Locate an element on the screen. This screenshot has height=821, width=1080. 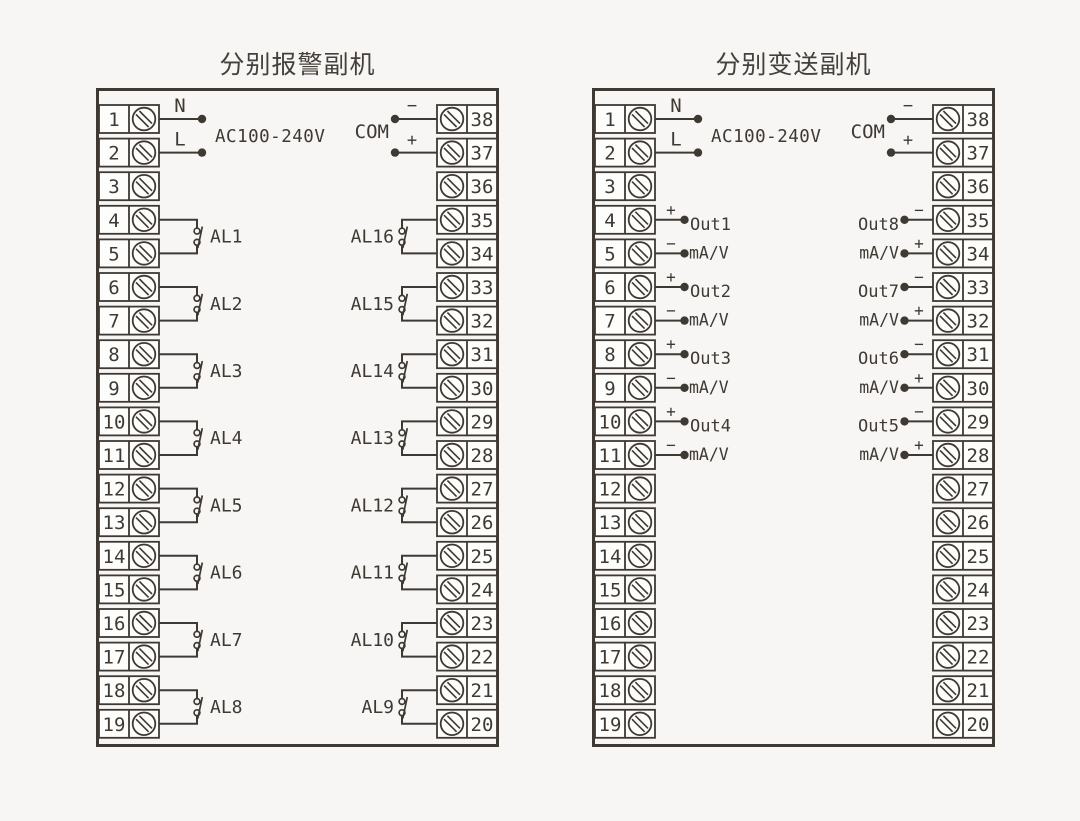
terminal-number: 4 is located at coordinates (609, 221).